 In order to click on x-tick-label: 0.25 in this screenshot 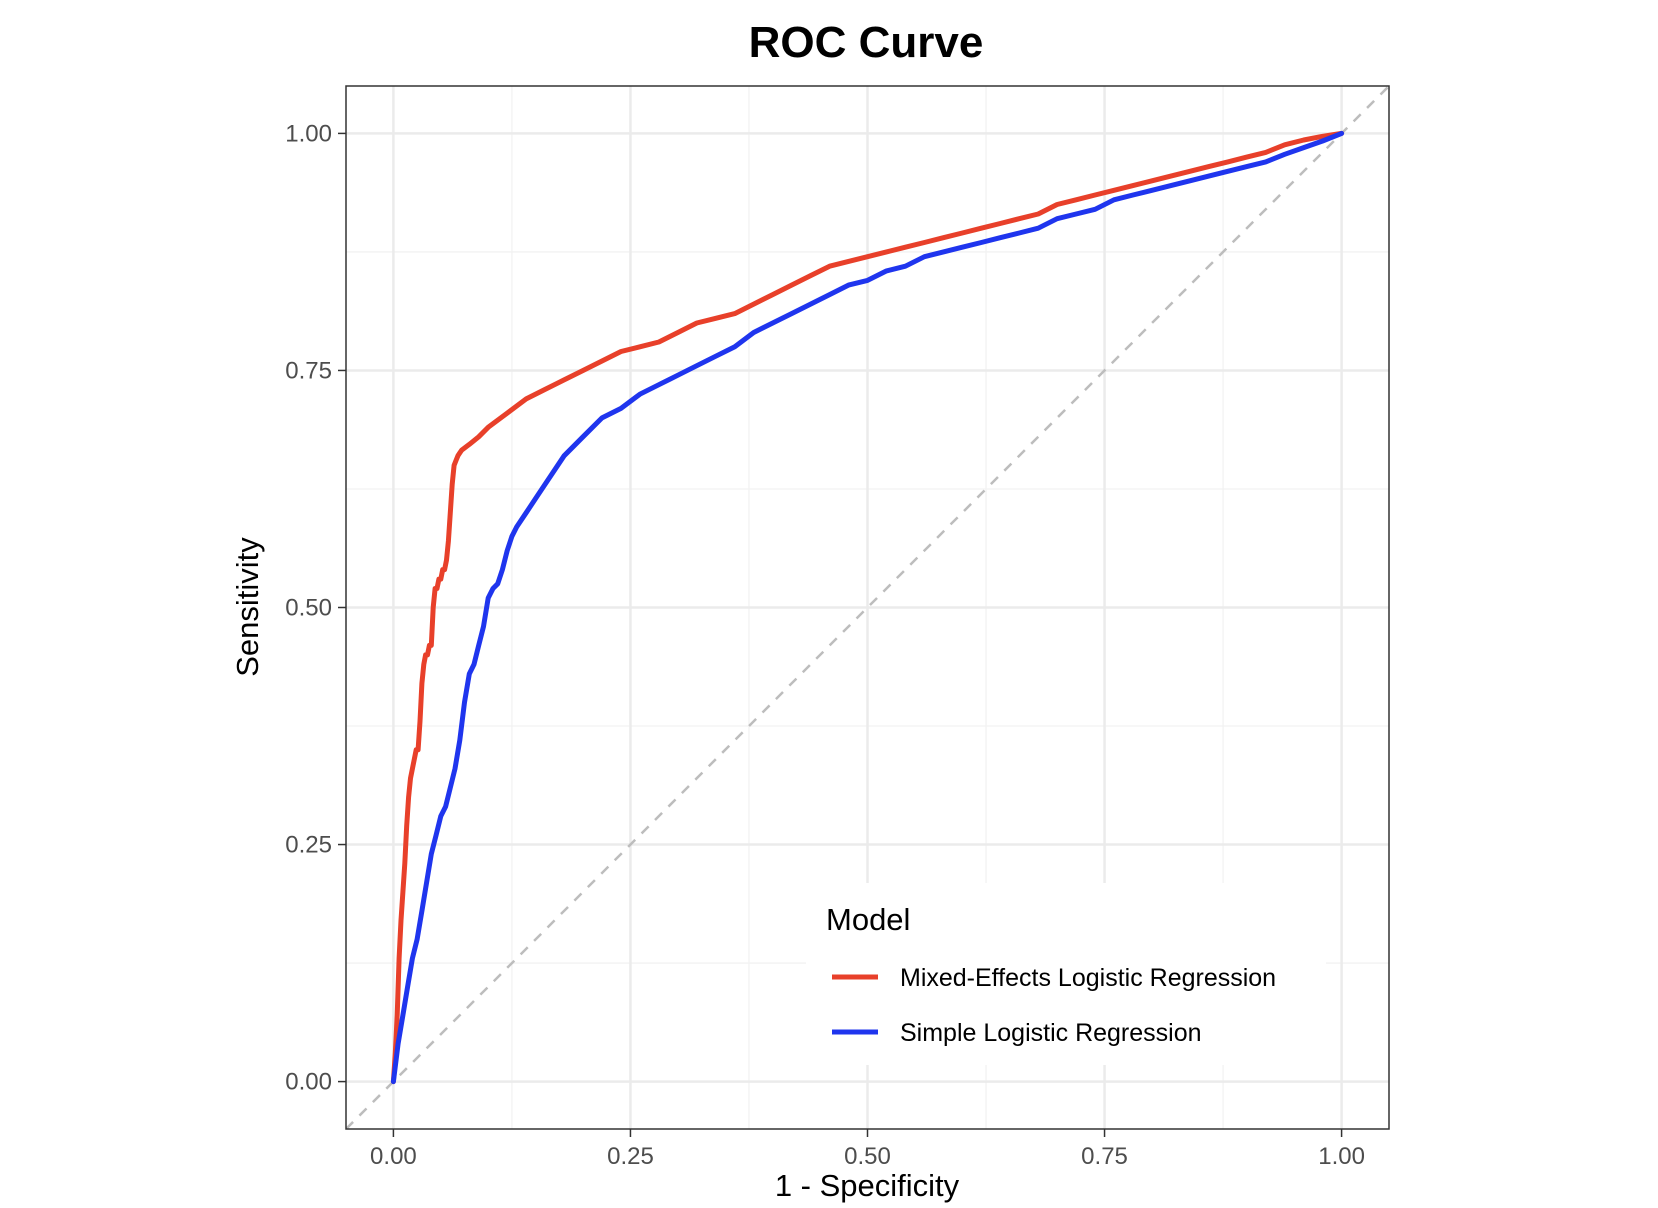, I will do `click(630, 1156)`.